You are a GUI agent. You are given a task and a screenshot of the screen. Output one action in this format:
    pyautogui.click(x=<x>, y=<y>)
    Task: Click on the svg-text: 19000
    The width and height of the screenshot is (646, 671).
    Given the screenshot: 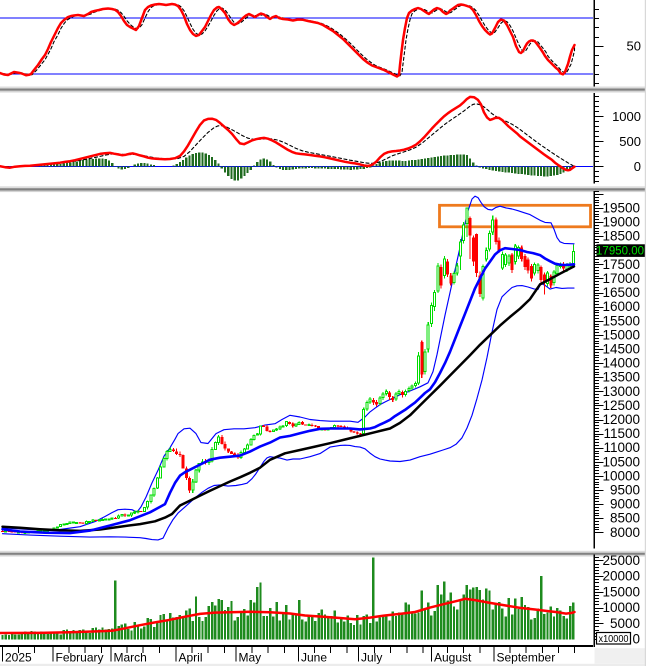 What is the action you would take?
    pyautogui.click(x=621, y=222)
    